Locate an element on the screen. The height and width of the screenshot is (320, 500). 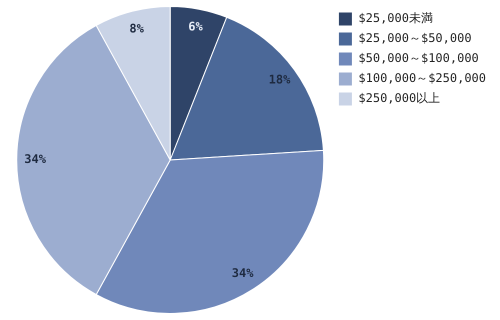
data-label: 18% is located at coordinates (280, 79).